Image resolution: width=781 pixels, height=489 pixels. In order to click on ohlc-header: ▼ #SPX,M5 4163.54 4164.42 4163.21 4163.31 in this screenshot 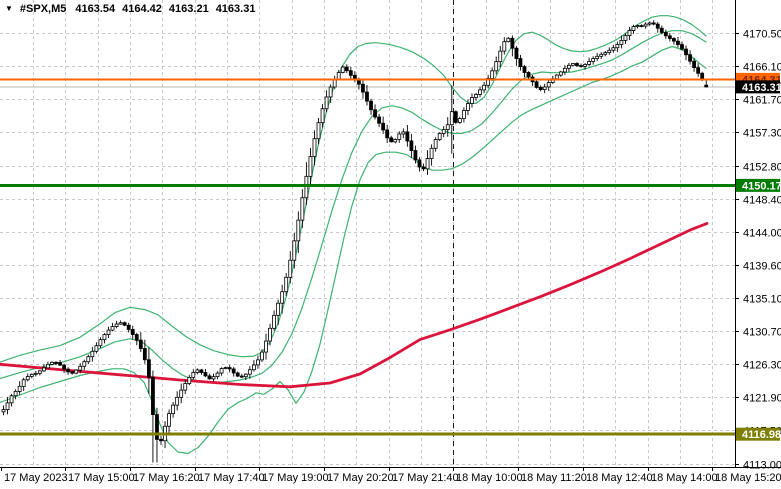, I will do `click(133, 9)`.